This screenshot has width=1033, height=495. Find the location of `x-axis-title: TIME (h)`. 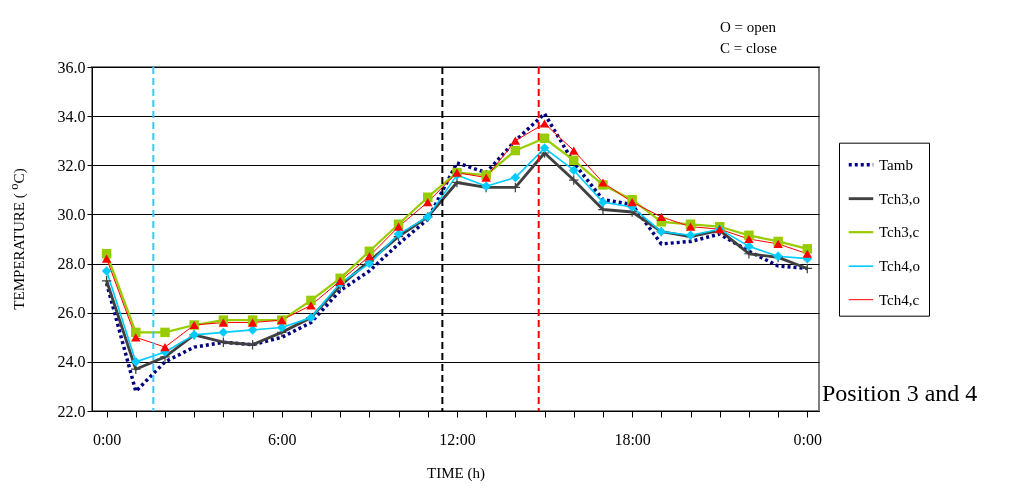

x-axis-title: TIME (h) is located at coordinates (456, 473).